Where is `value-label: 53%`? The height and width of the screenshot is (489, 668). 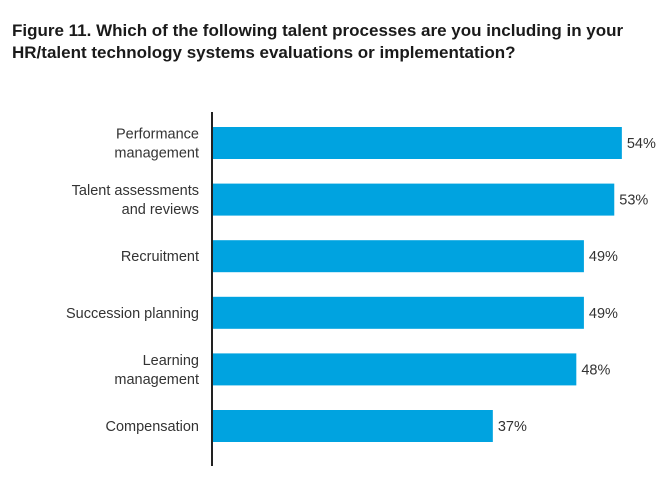
value-label: 53% is located at coordinates (633, 201).